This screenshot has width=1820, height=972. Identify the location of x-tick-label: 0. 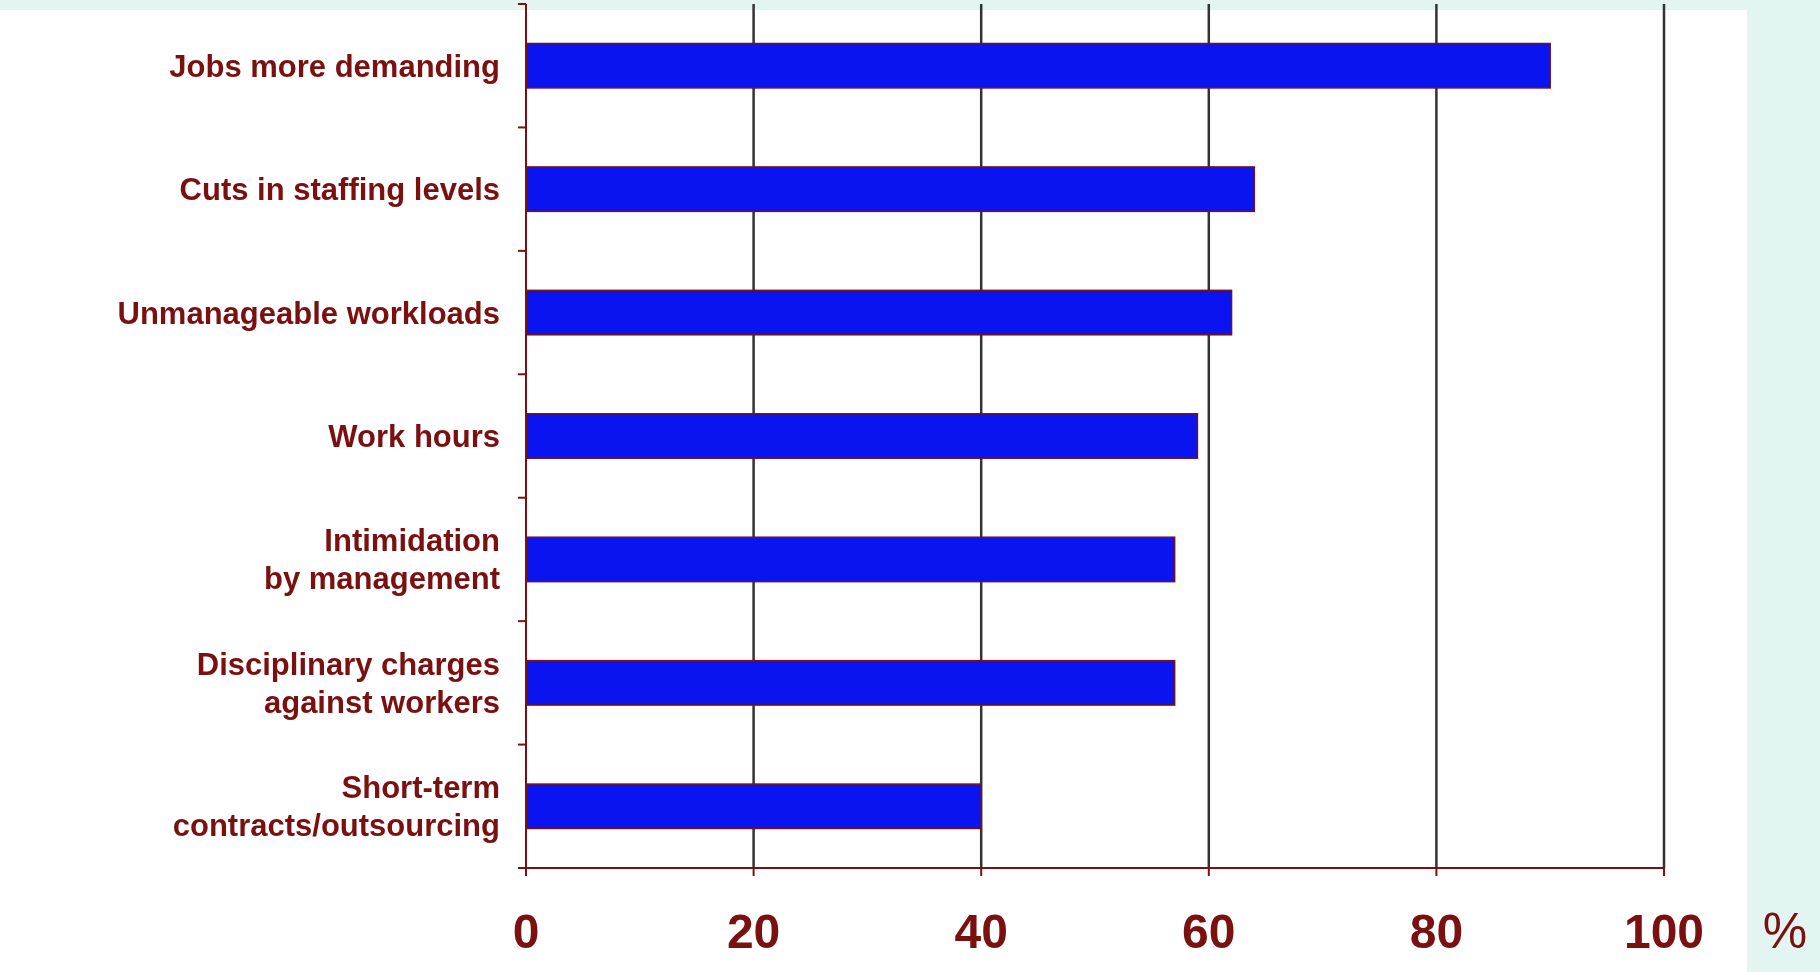
(526, 931).